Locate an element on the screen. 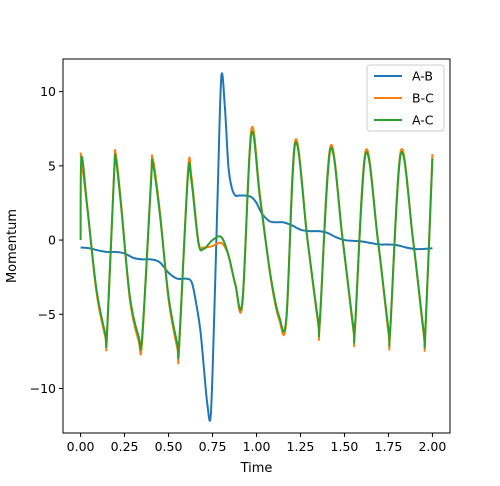  legend-label-a-c: A-C is located at coordinates (423, 120).